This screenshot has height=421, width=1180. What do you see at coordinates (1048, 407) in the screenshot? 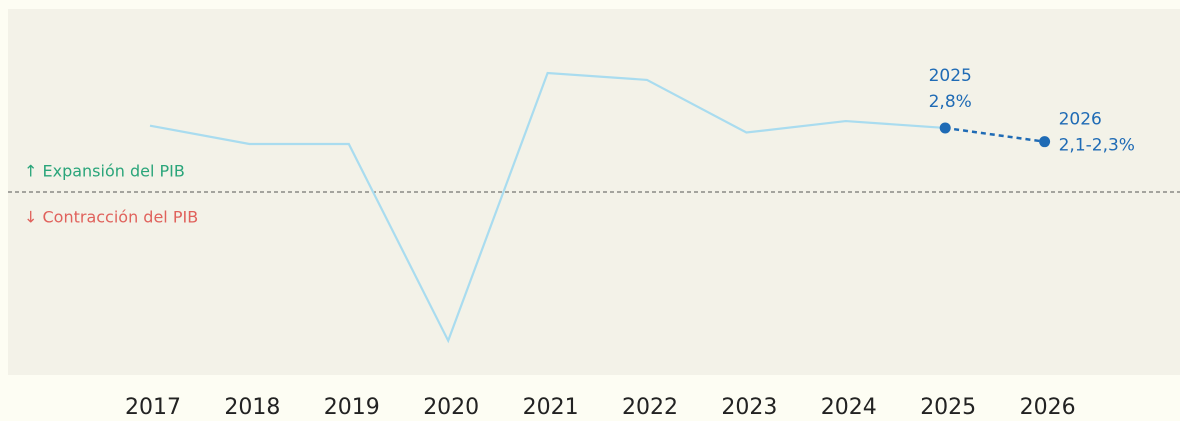
I see `x-tick-label: 2026` at bounding box center [1048, 407].